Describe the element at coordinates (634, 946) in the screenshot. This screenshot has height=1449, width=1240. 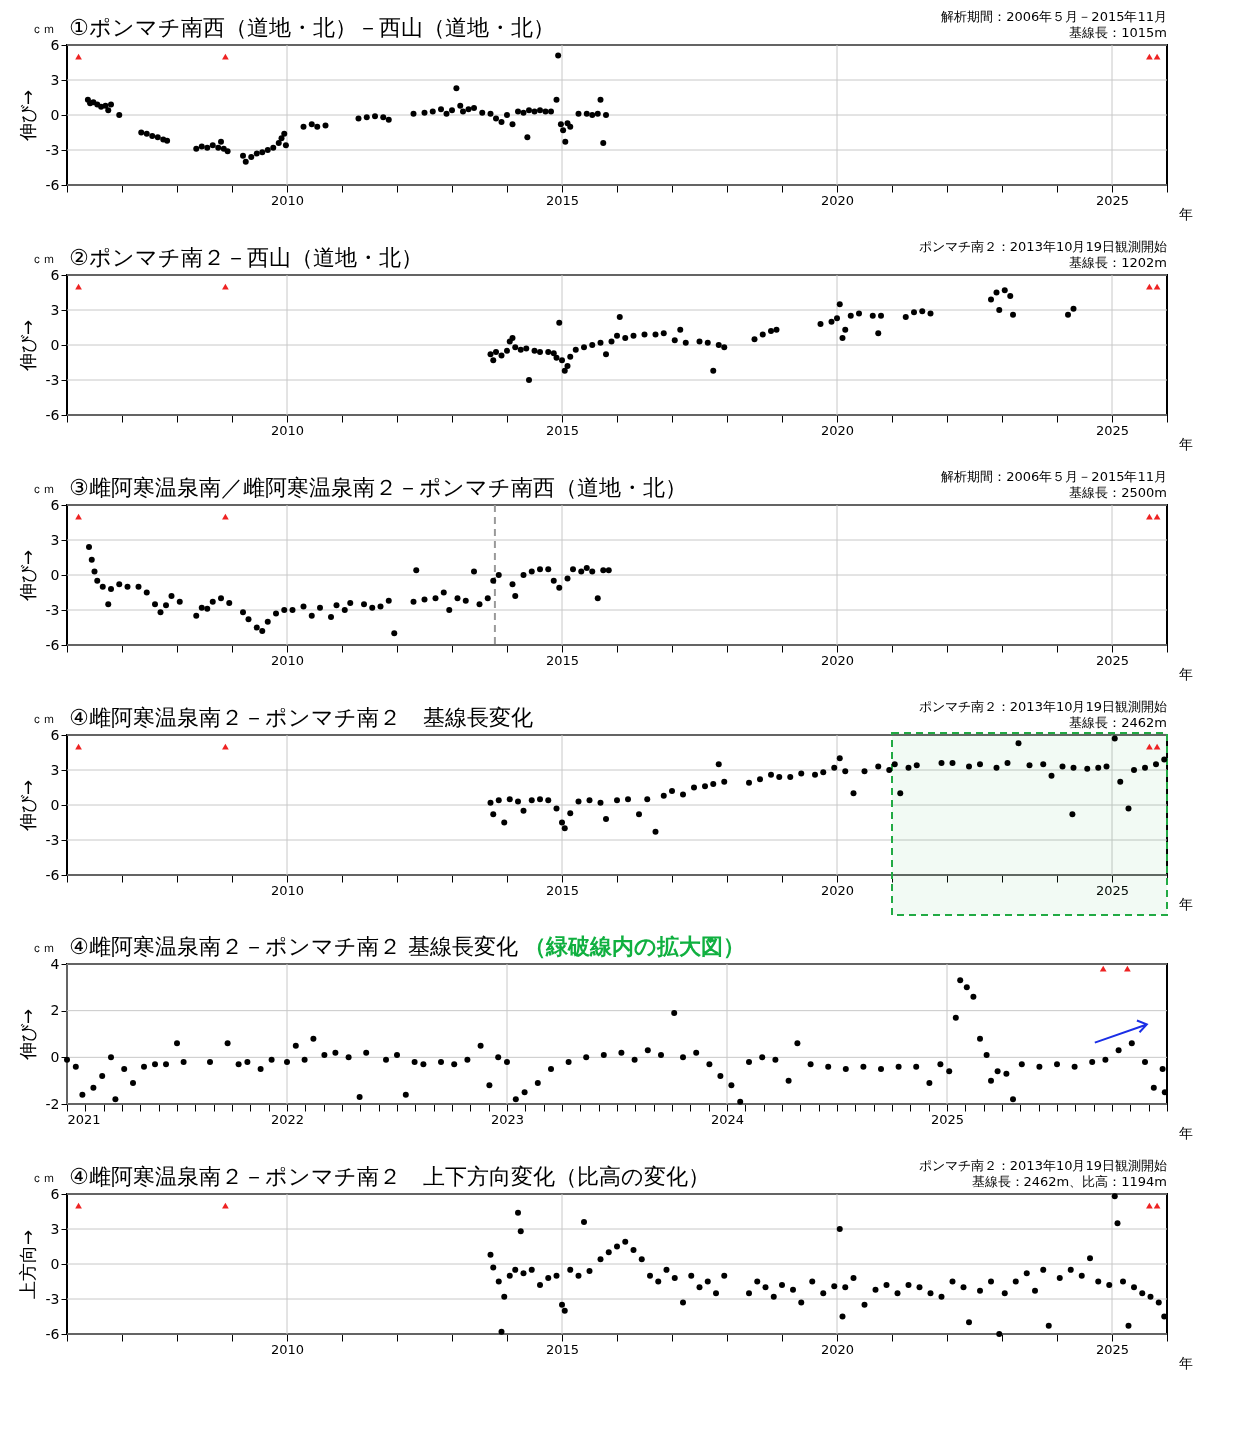
I see `chart-subtitle: （緑破線内の拡大図）` at that location.